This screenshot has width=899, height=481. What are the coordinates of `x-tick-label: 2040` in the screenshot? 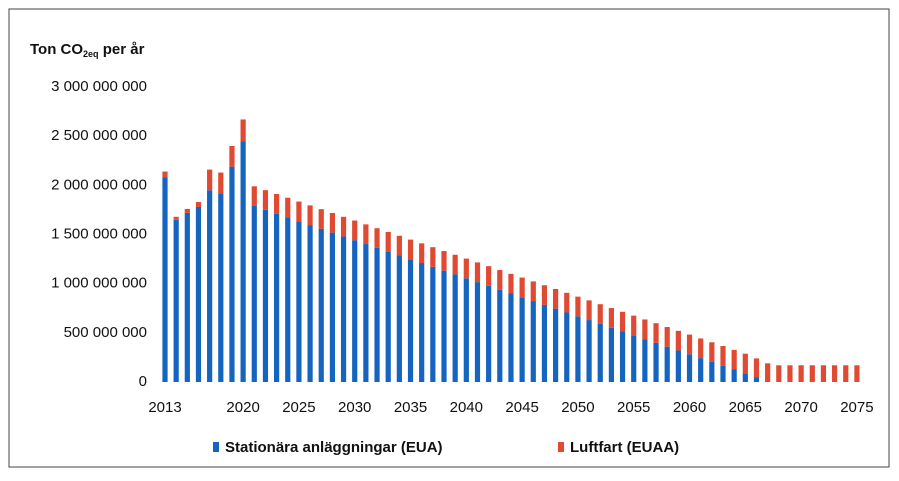 It's located at (466, 407).